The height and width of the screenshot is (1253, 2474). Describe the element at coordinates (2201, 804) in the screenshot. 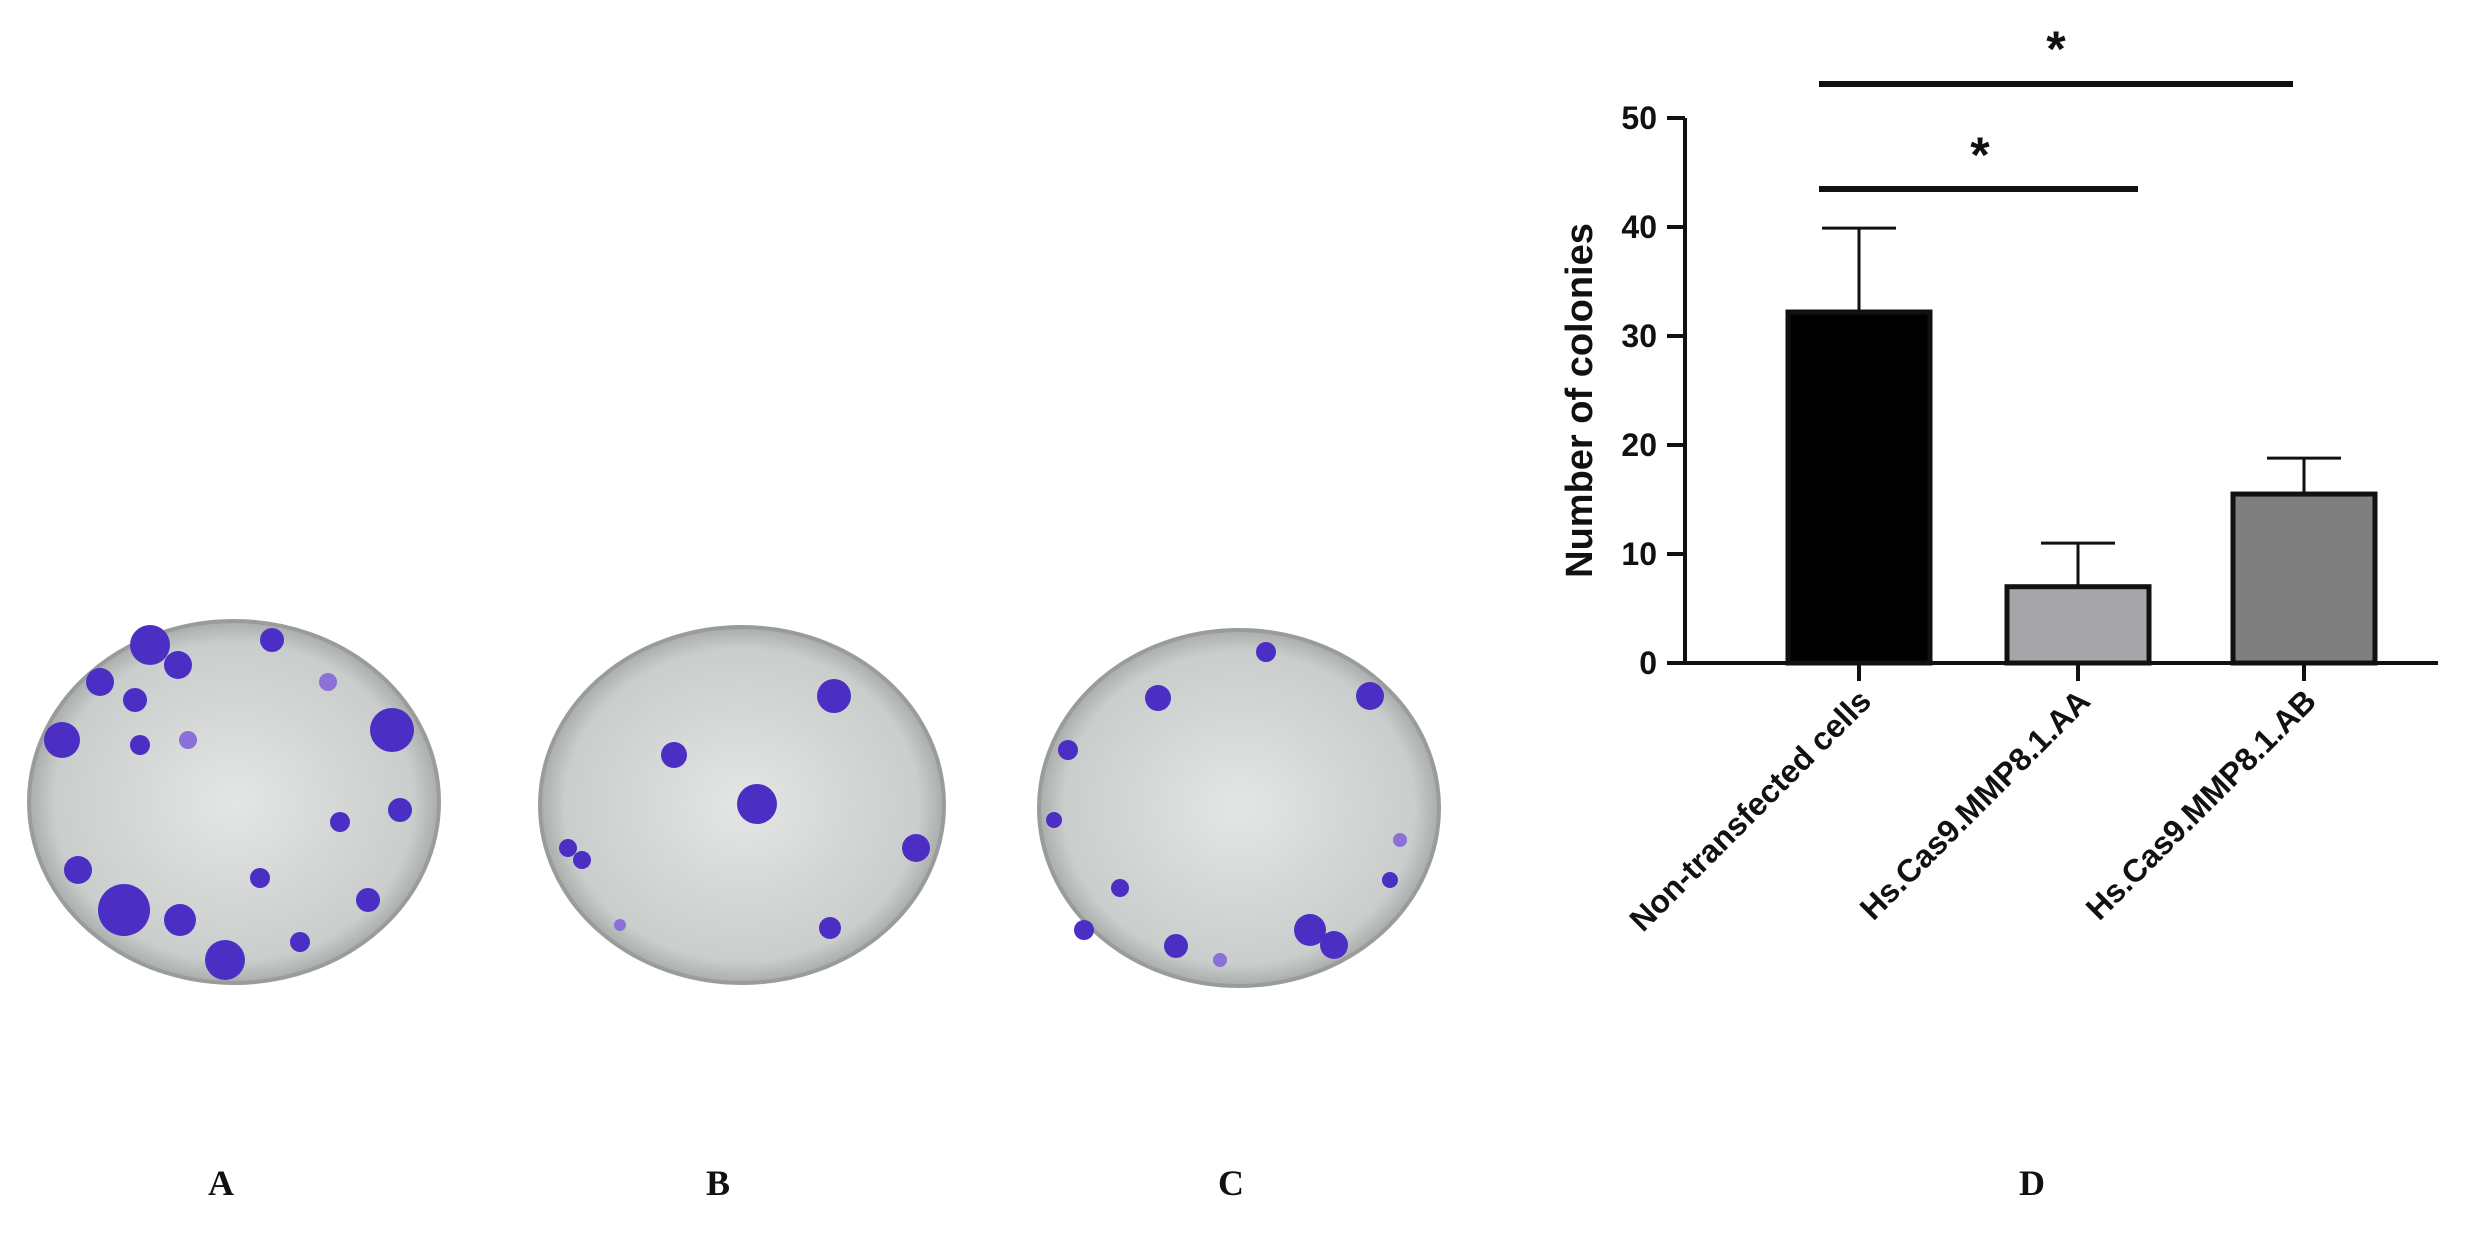

I see `x-tick-label: Hs.Cas9.MMP8.1.AB` at that location.